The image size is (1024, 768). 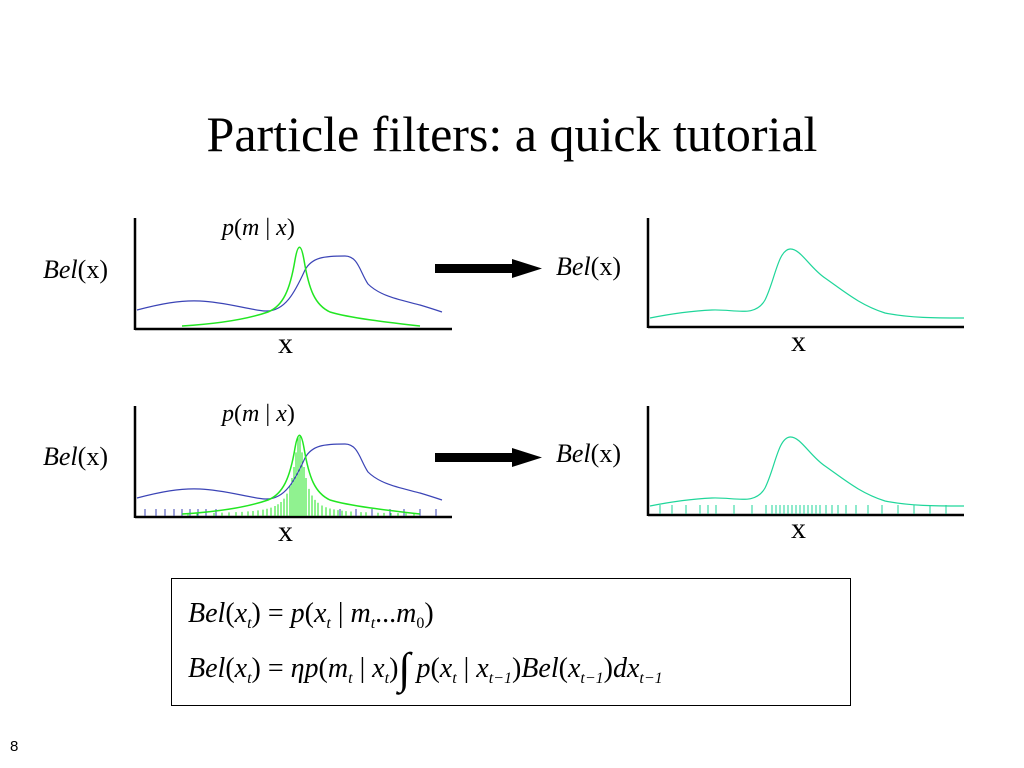 What do you see at coordinates (488, 268) in the screenshot?
I see `arrow-top` at bounding box center [488, 268].